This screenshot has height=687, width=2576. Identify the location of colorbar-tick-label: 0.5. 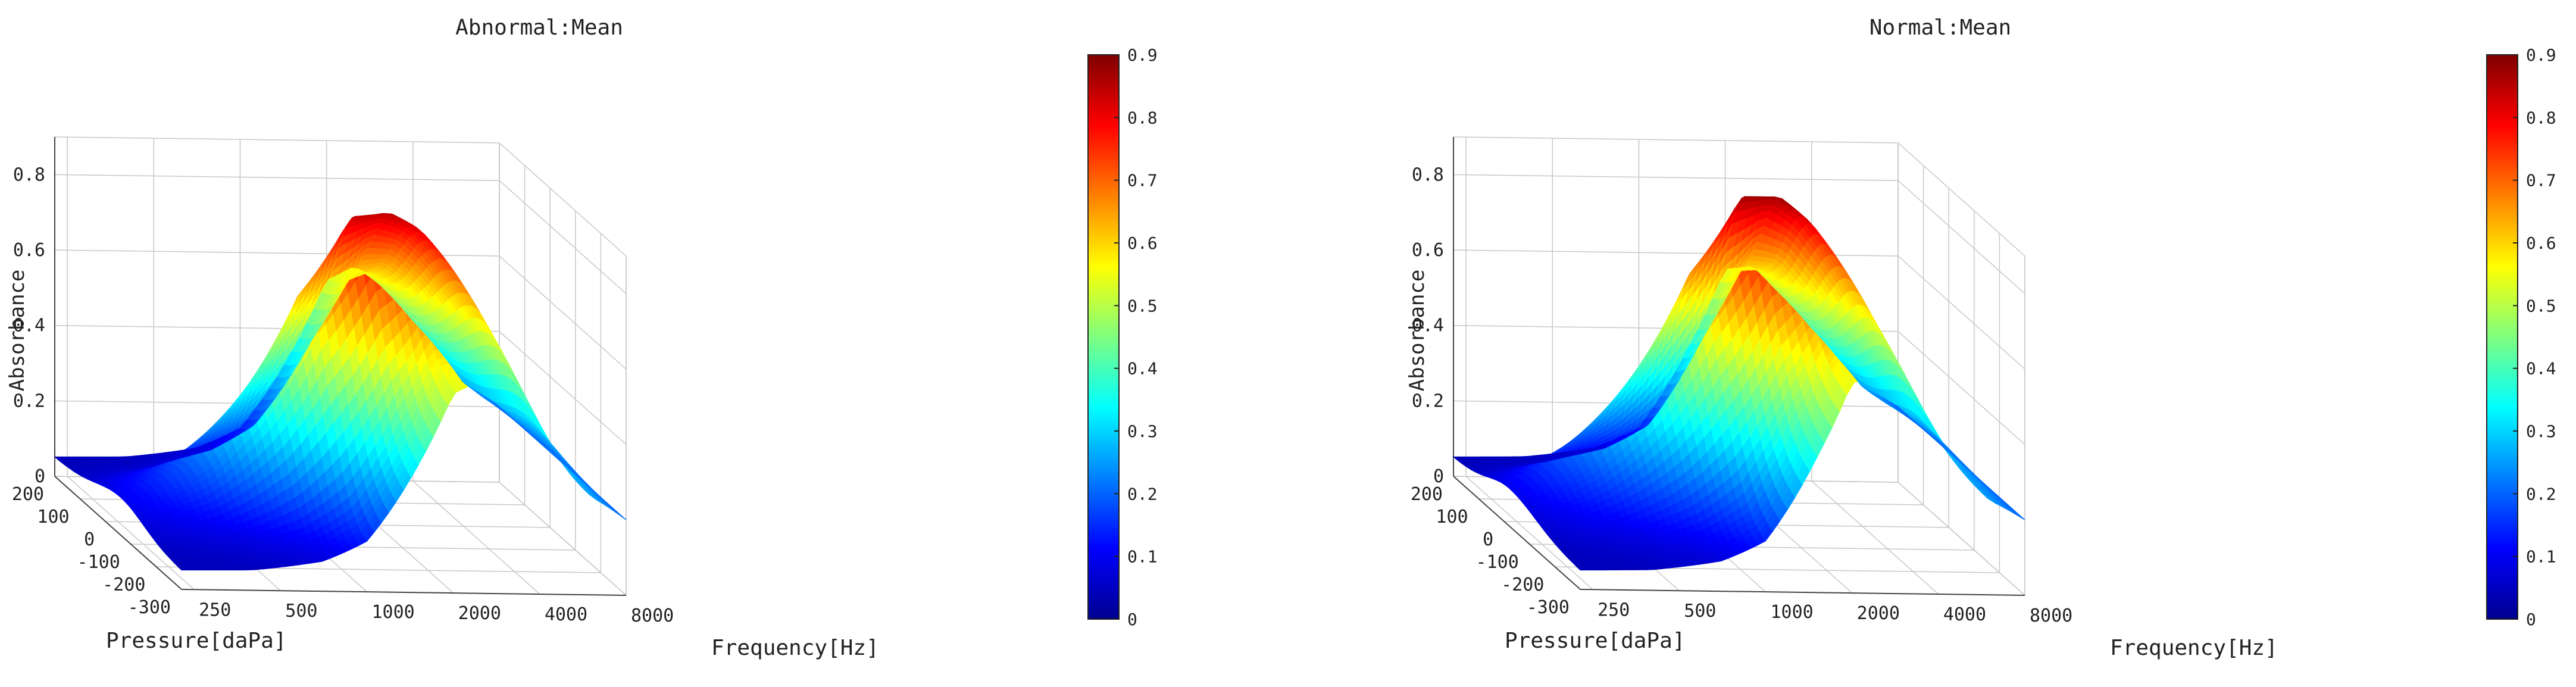
(1142, 306).